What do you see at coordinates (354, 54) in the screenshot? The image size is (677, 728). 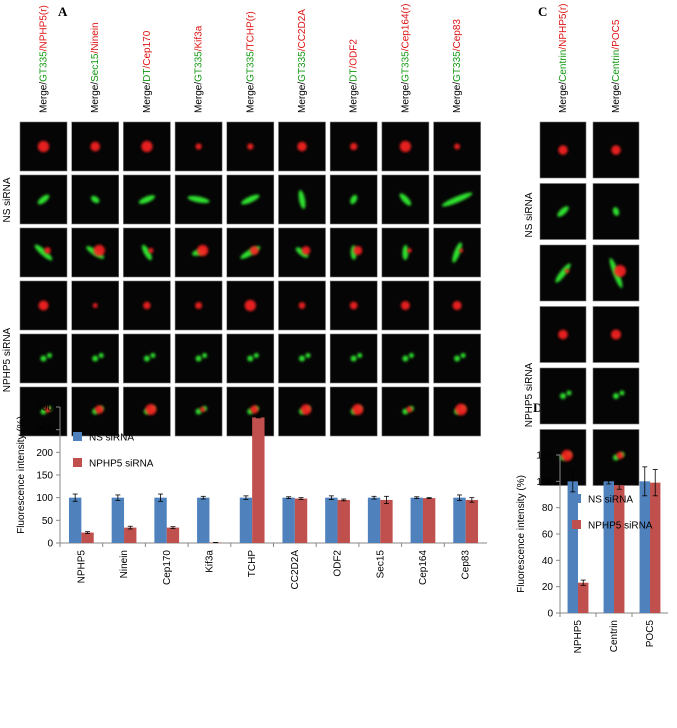 I see `header-part: /ODF2` at bounding box center [354, 54].